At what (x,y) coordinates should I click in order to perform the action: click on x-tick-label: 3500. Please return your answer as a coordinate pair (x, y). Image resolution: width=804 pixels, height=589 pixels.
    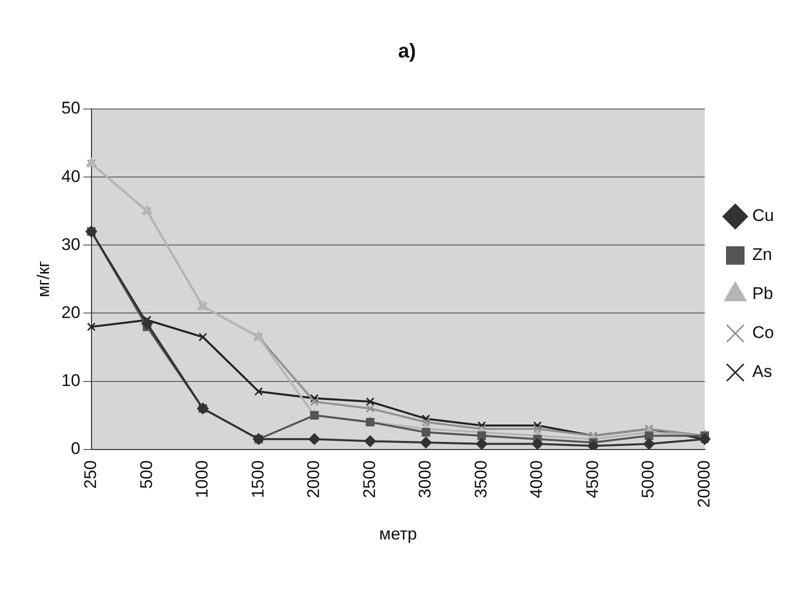
    Looking at the image, I should click on (480, 479).